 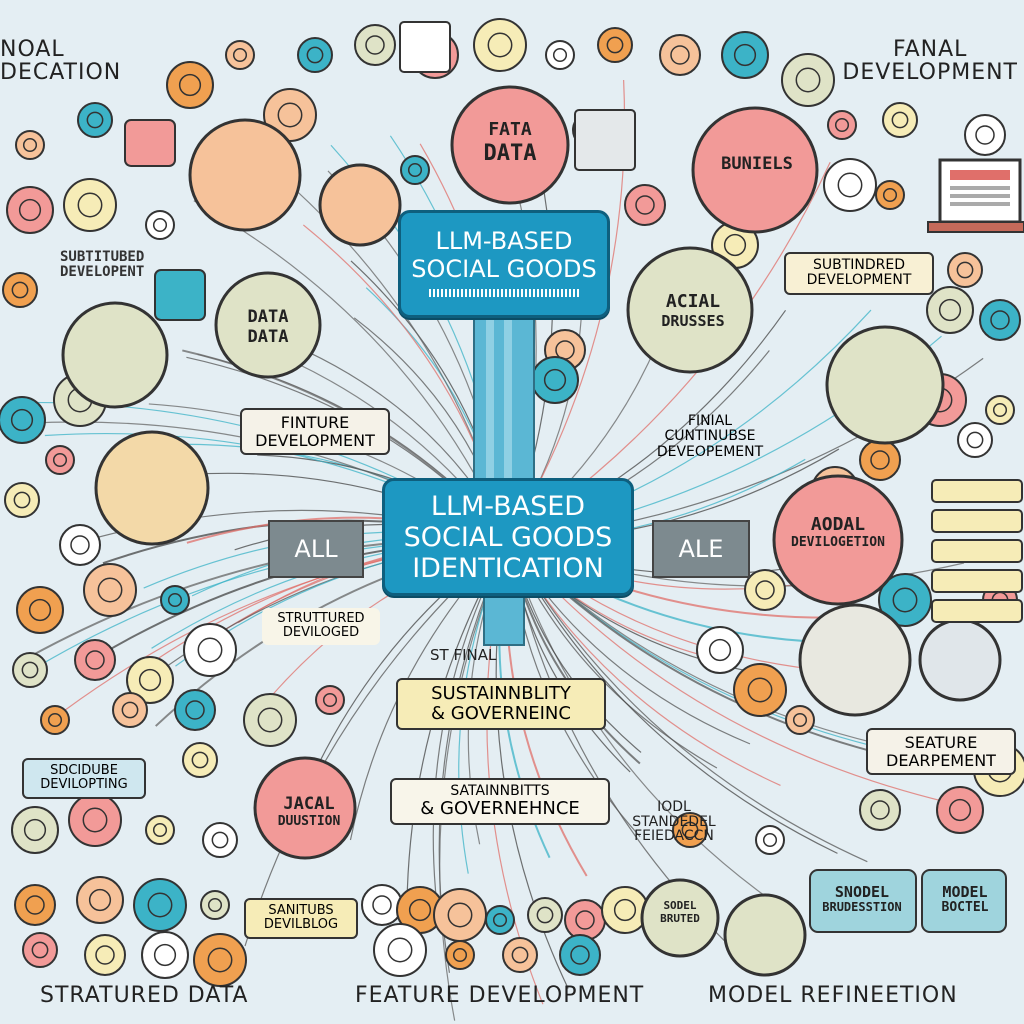 I want to click on tag-sanitubs: SANITUBS DEVILBLOG, so click(x=301, y=918).